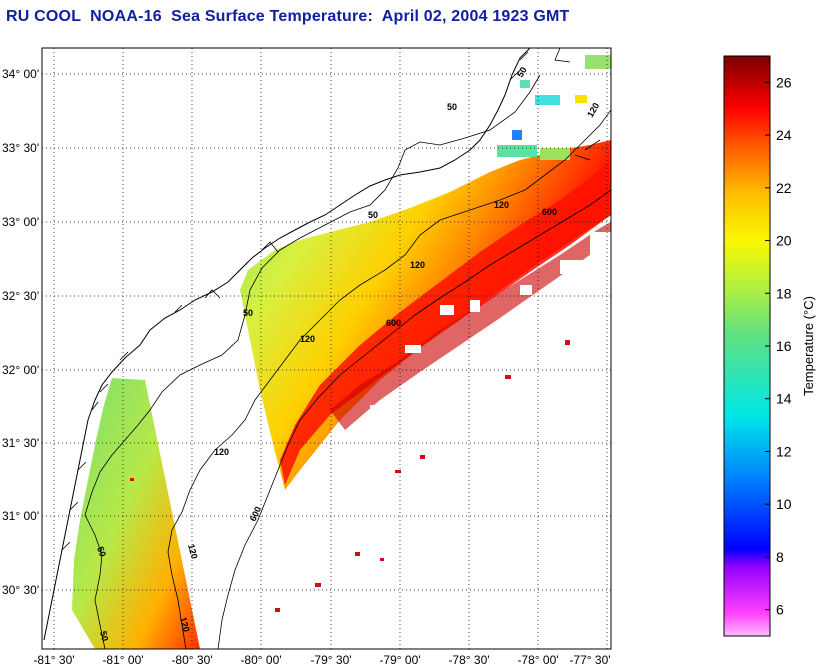 Image resolution: width=816 pixels, height=672 pixels. What do you see at coordinates (20, 148) in the screenshot?
I see `lat-label: 33° 30'` at bounding box center [20, 148].